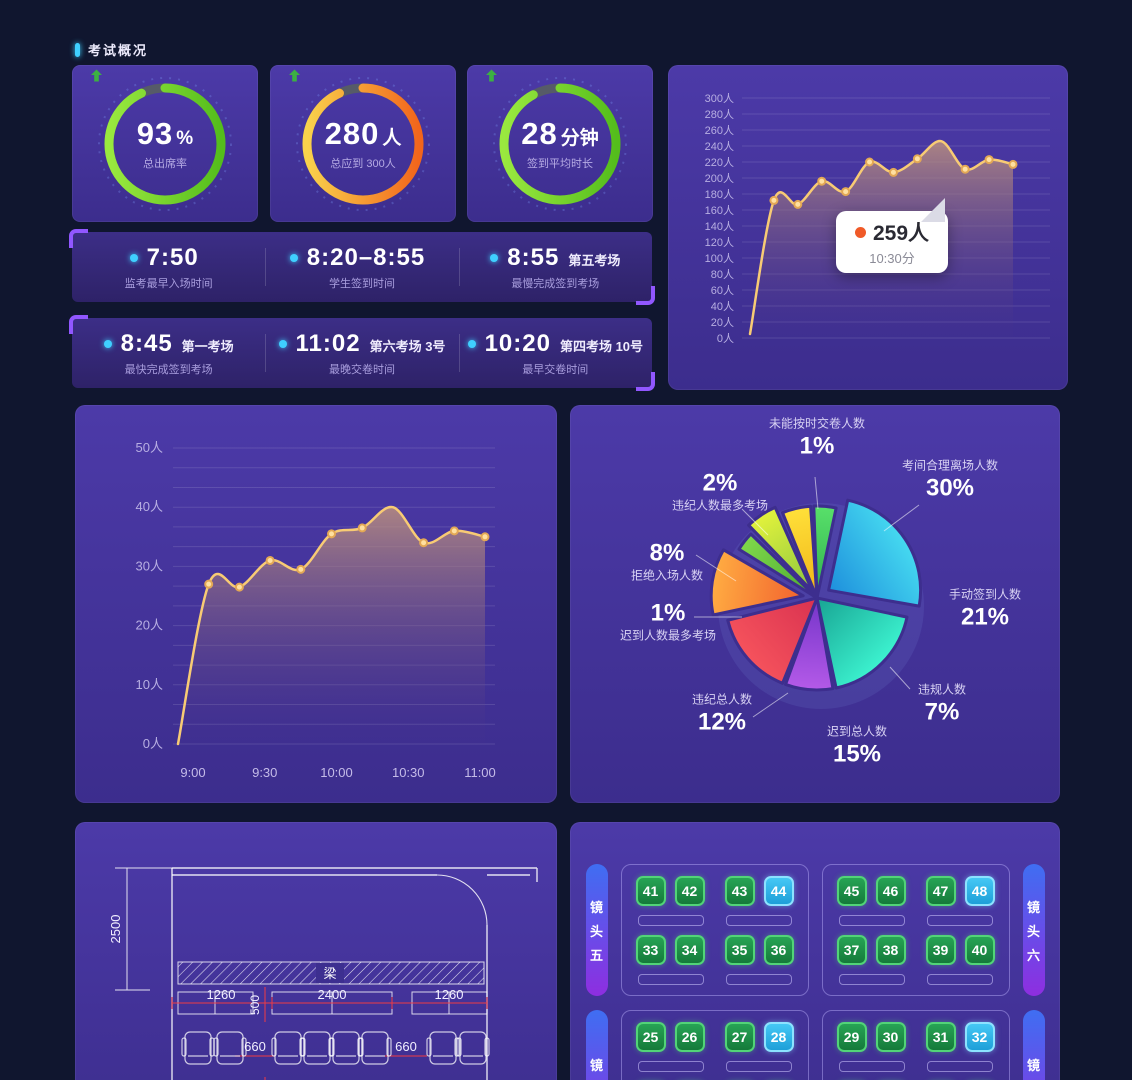 This screenshot has height=1080, width=1132. I want to click on gauge-unit: 人, so click(392, 138).